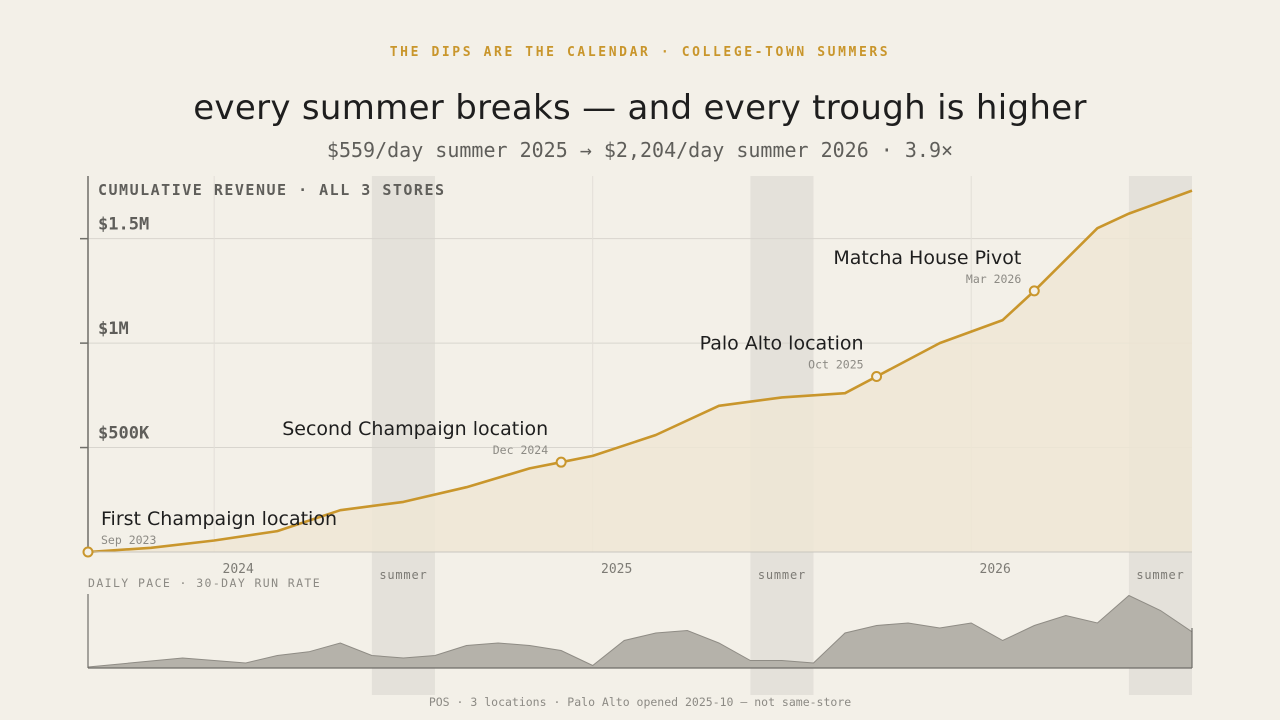 The width and height of the screenshot is (1280, 720). What do you see at coordinates (835, 365) in the screenshot?
I see `annotation-date: Oct 2025` at bounding box center [835, 365].